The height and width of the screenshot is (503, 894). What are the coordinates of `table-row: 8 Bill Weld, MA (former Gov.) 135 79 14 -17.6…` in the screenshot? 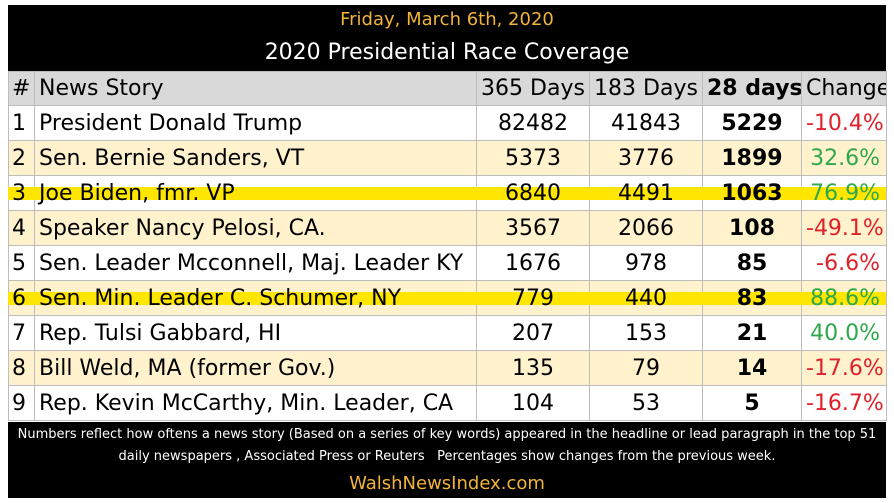 It's located at (447, 368).